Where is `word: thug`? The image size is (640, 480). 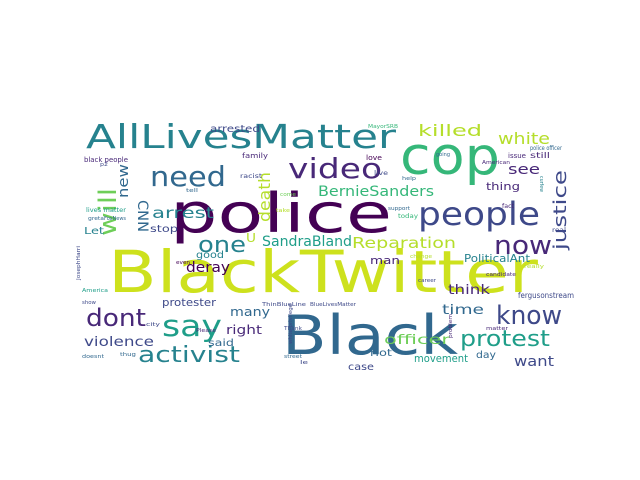
word: thug is located at coordinates (128, 355).